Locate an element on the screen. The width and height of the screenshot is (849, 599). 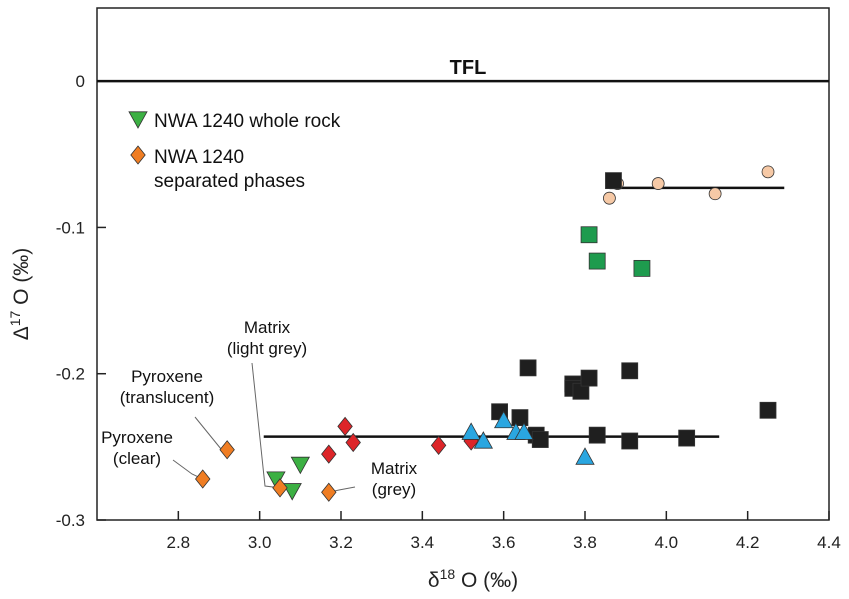
annotation-label: (translucent) is located at coordinates (167, 397).